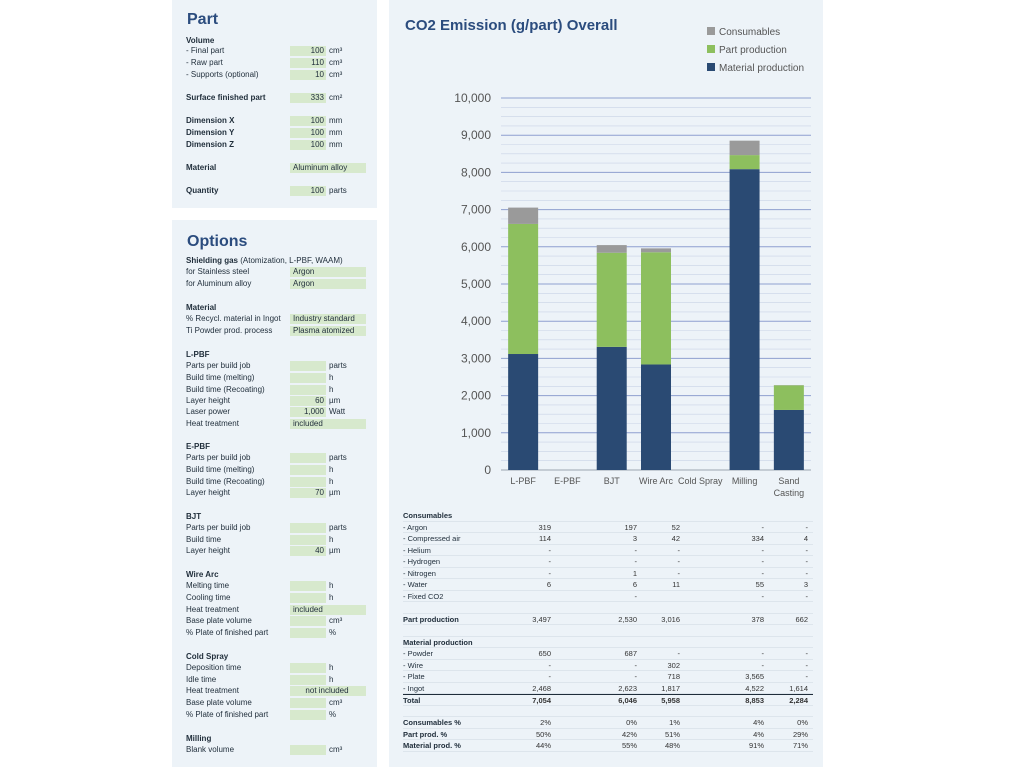  I want to click on material-select: Aluminum alloy, so click(328, 168).